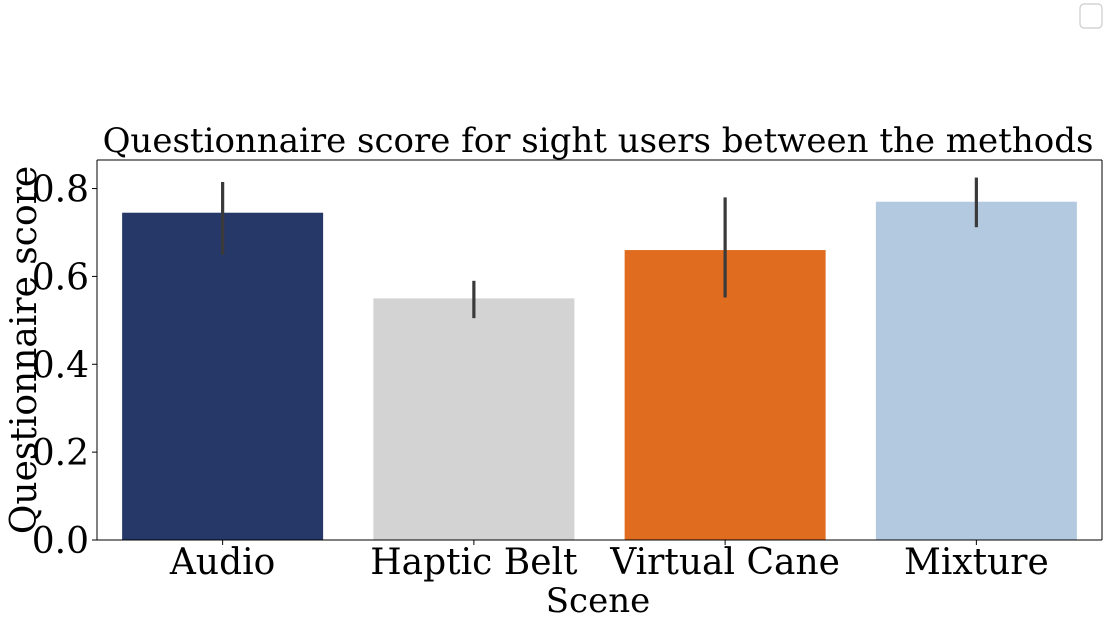  I want to click on y-tick-label: 0.8, so click(60, 190).